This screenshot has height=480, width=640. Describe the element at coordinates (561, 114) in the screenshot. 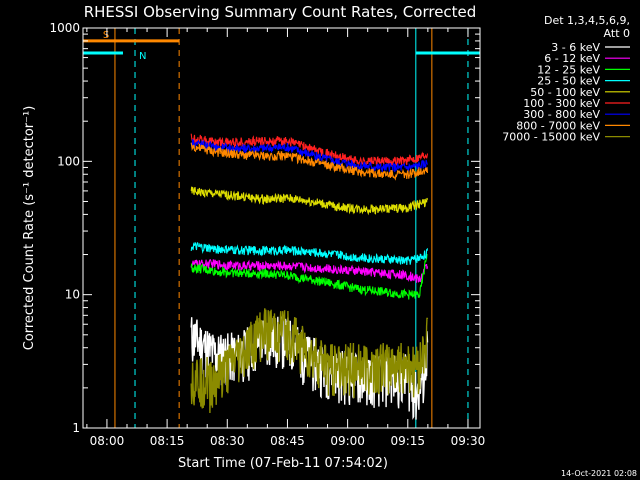

I see `legend-label-6: 300 - 800 keV` at that location.